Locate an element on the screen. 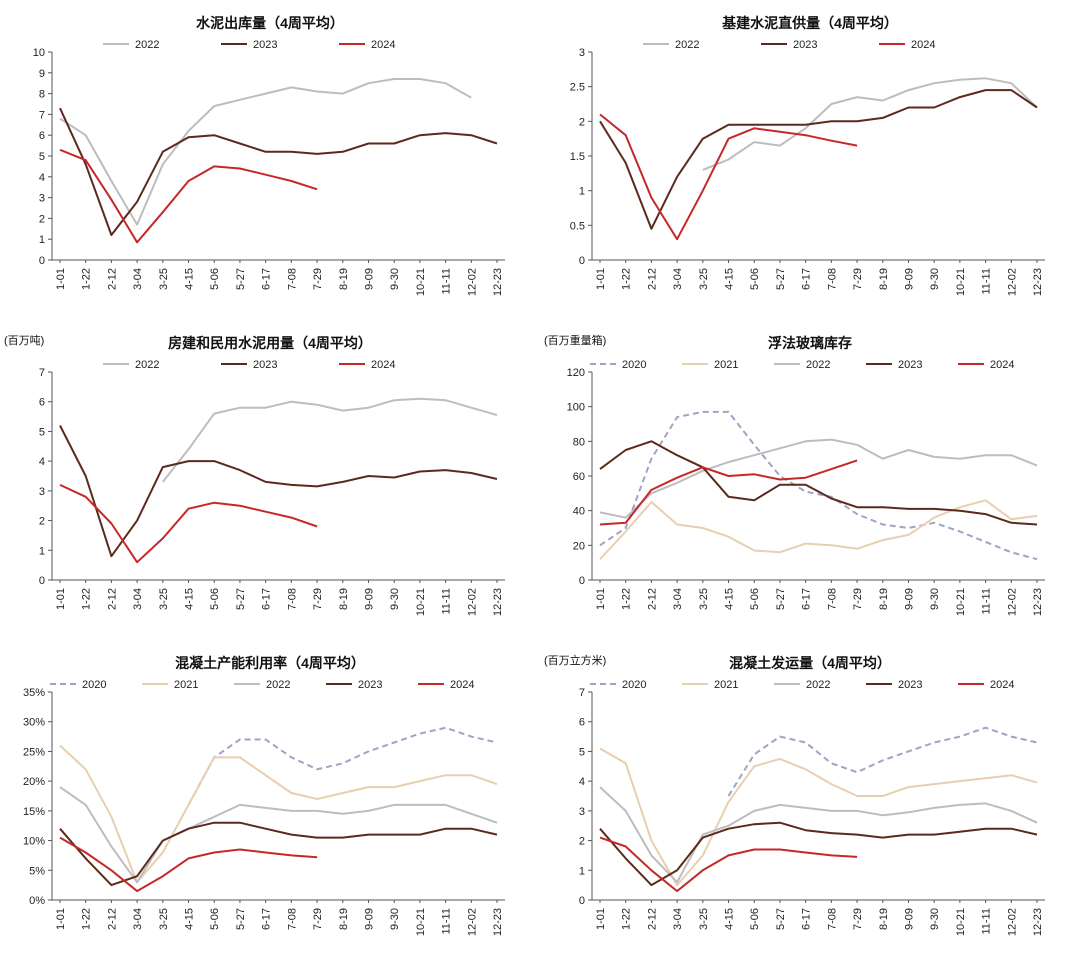 The image size is (1080, 960). x-tick-label: 9-30 is located at coordinates (395, 599).